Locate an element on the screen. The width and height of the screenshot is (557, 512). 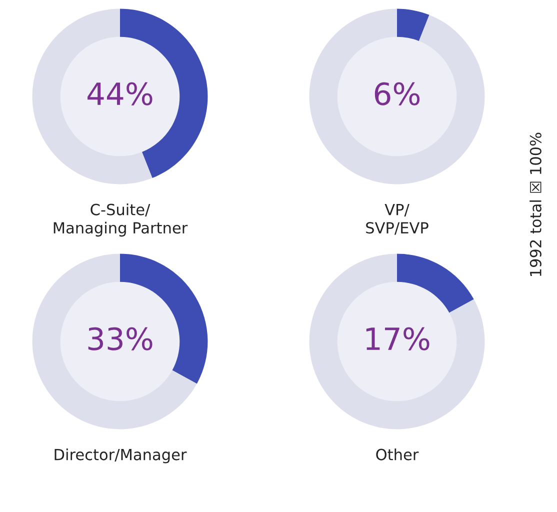
data-label: 33% is located at coordinates (120, 338).